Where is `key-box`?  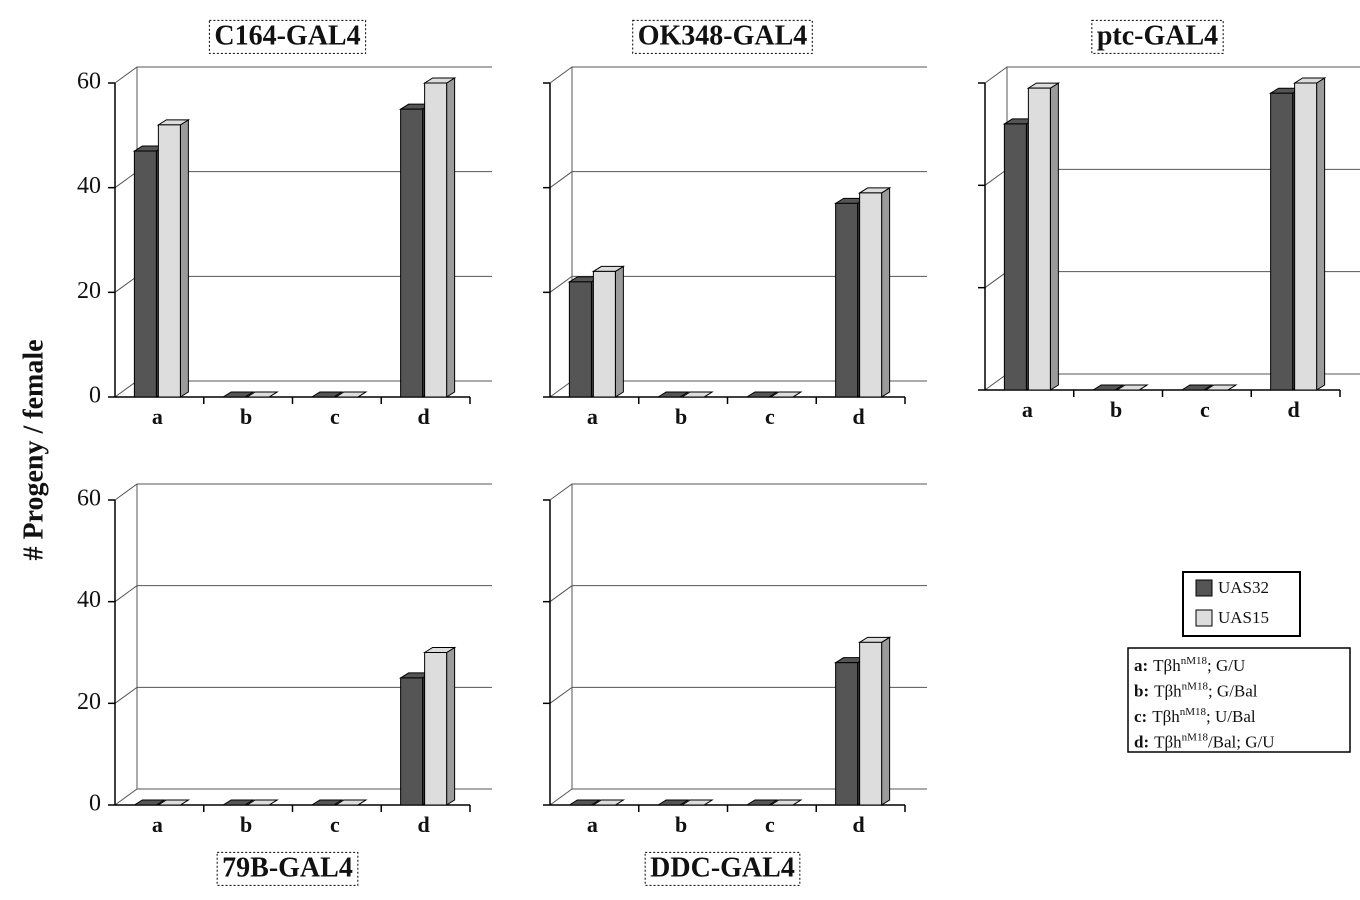
key-box is located at coordinates (1239, 700).